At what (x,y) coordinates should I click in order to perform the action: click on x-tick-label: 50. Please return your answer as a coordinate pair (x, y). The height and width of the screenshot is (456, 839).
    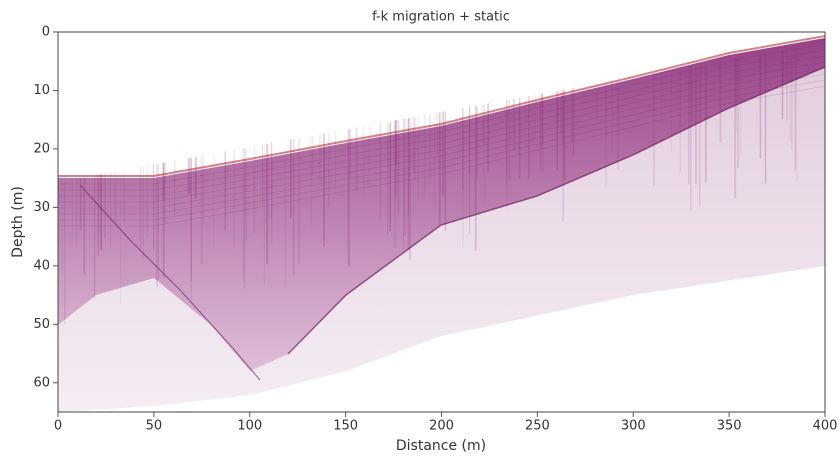
    Looking at the image, I should click on (154, 426).